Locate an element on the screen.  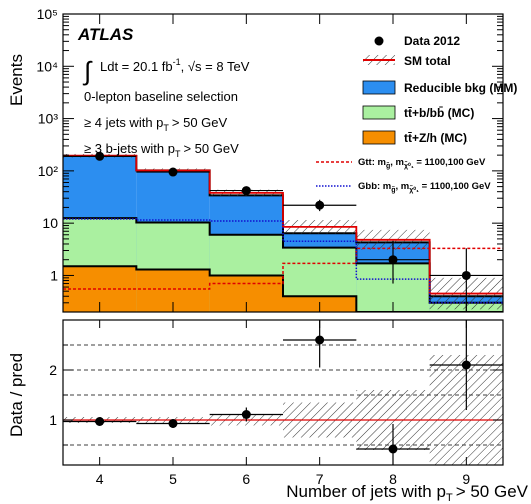
legend-reducible-swatch is located at coordinates (379, 87).